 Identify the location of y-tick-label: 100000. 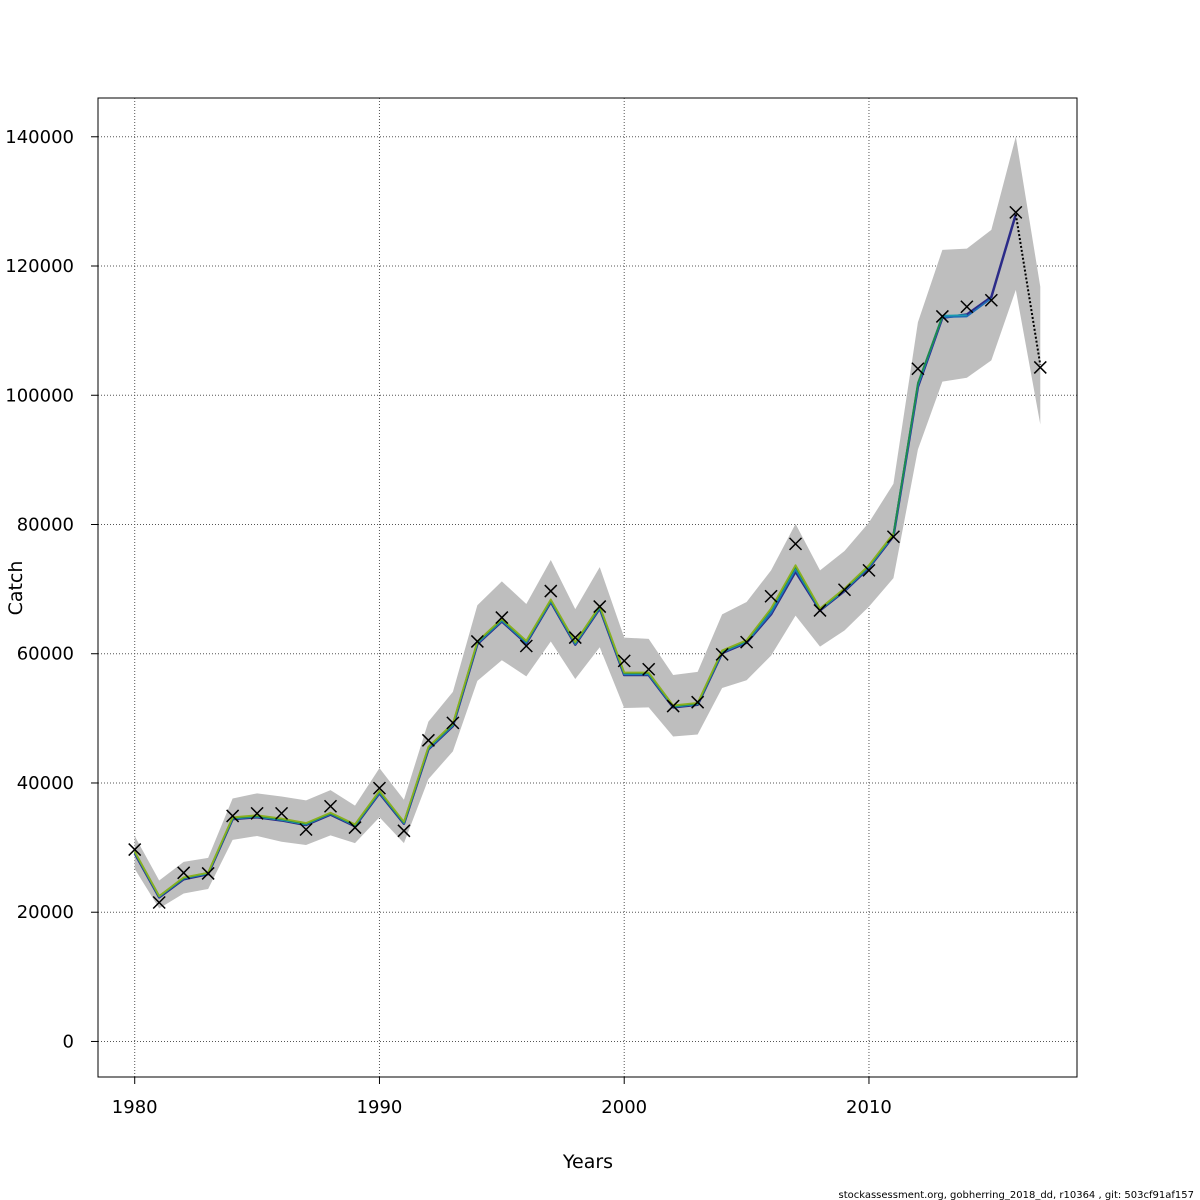
(39, 395).